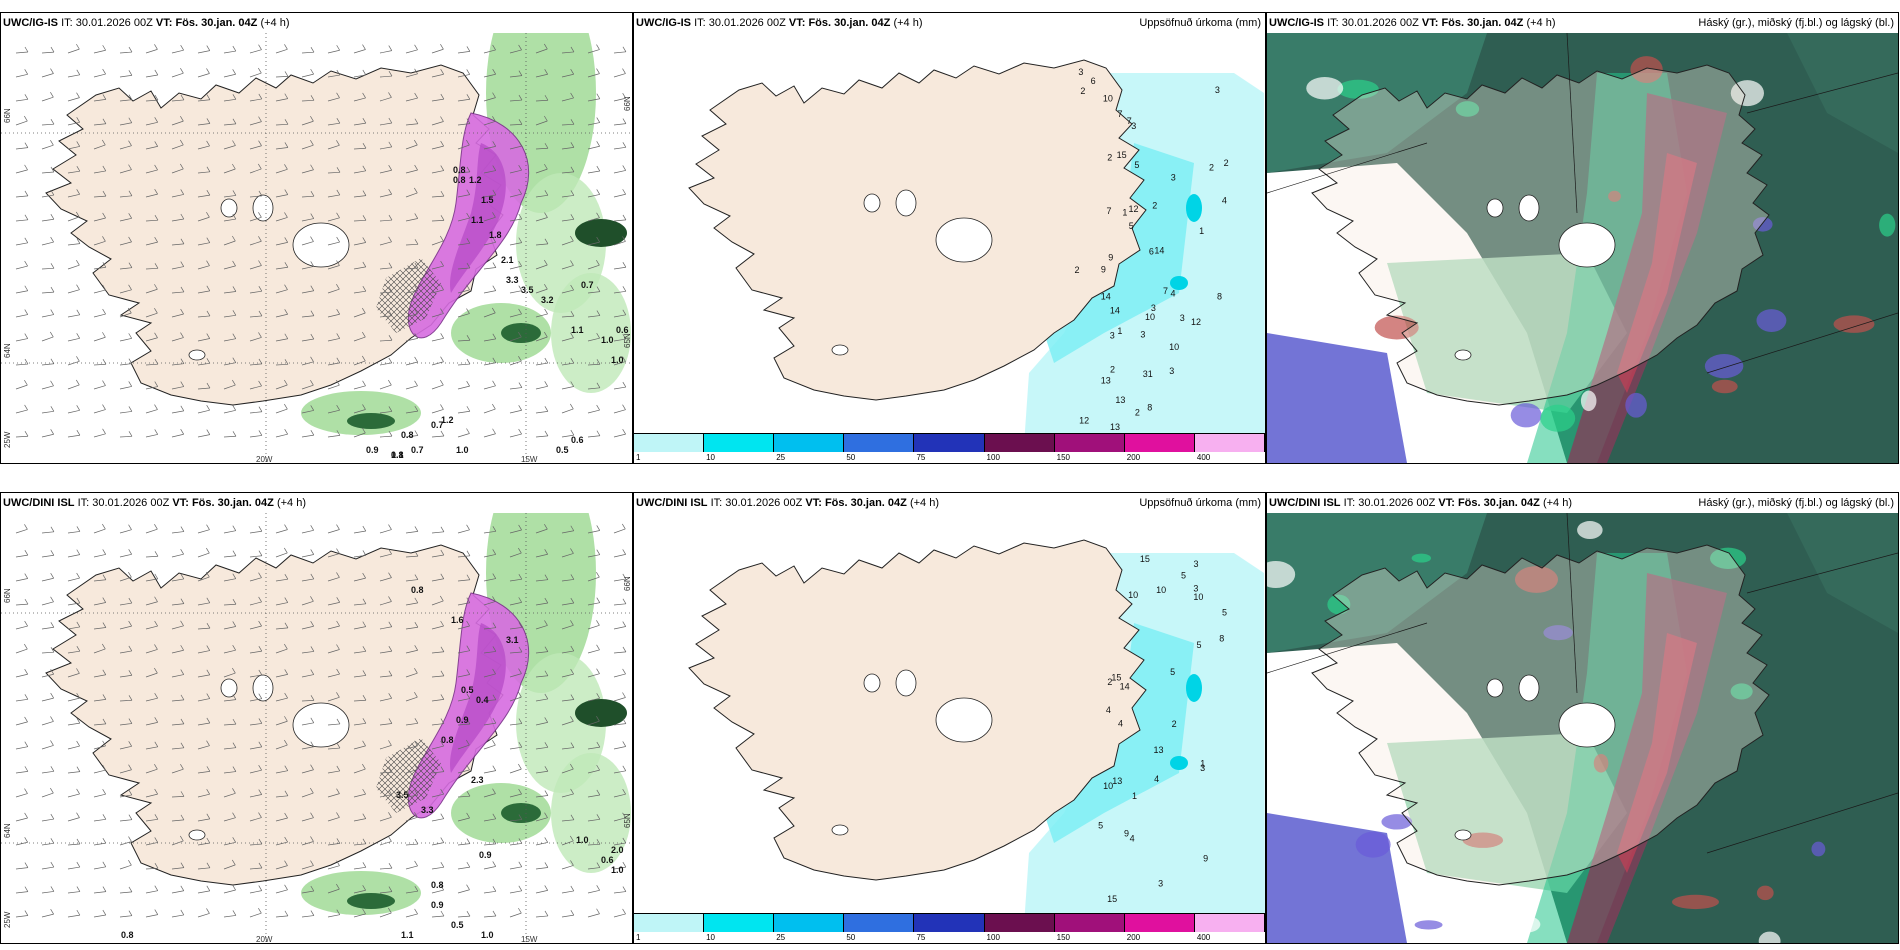  Describe the element at coordinates (1173, 178) in the screenshot. I see `accum-value-label: 3` at that location.